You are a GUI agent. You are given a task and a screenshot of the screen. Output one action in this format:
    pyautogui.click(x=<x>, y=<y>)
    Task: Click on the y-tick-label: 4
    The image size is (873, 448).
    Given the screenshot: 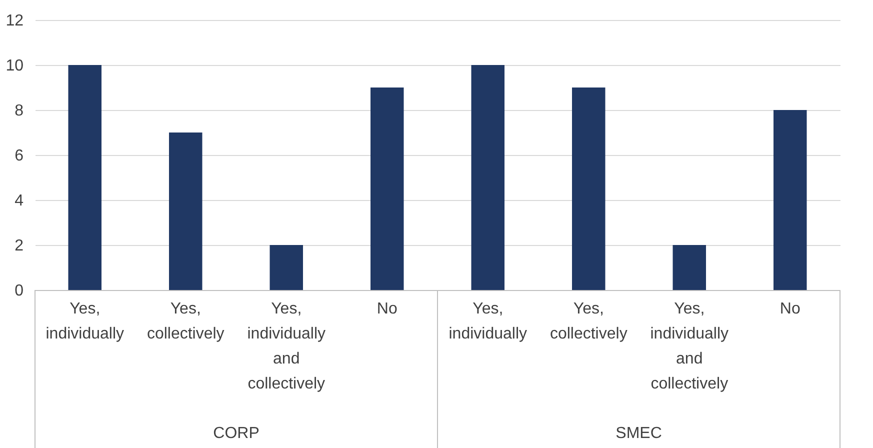 What is the action you would take?
    pyautogui.click(x=19, y=201)
    